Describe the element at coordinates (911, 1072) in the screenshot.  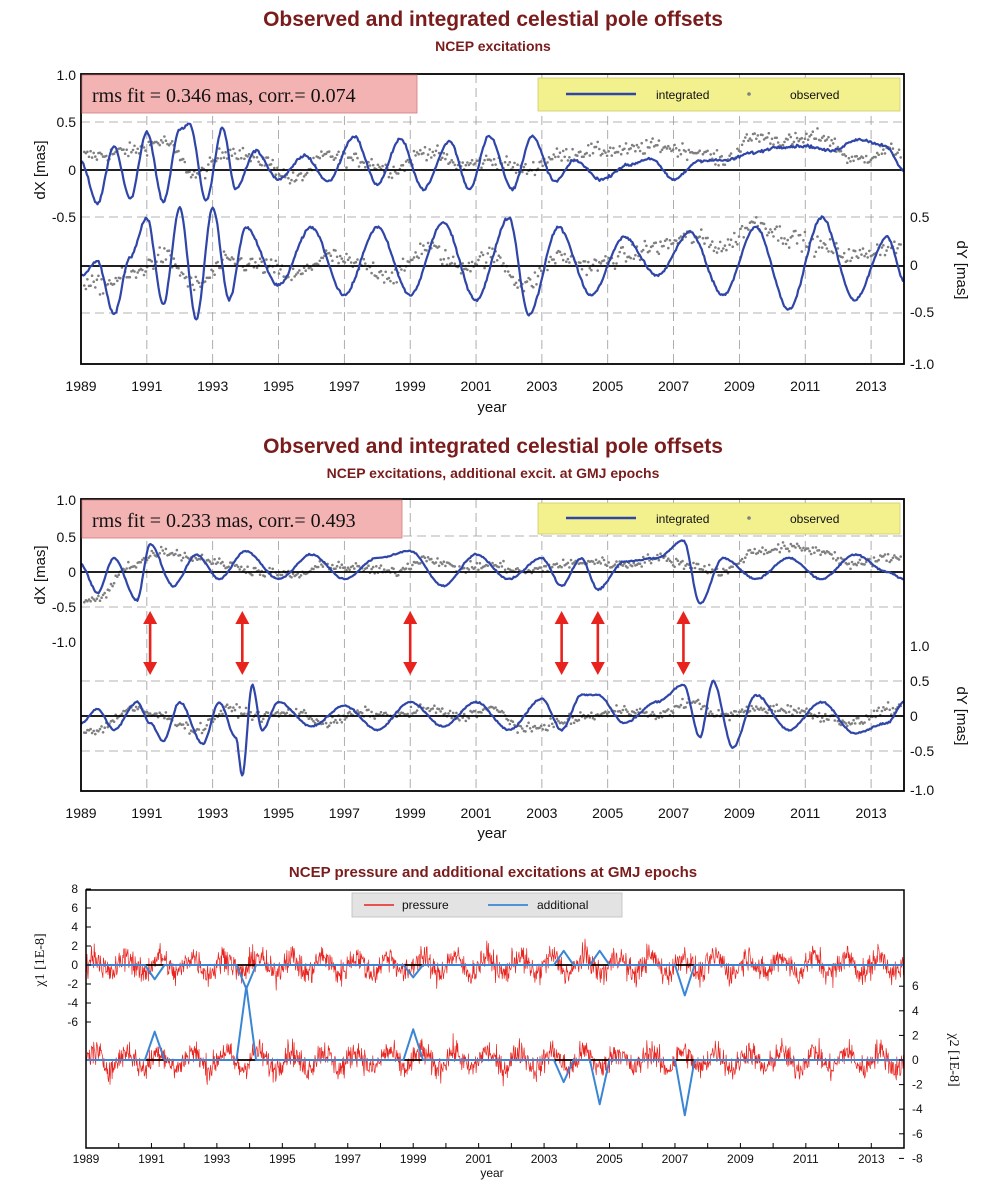
I see `panel-3-right-ticks: 6 4 2 0 -2 -4 -6 -8` at that location.